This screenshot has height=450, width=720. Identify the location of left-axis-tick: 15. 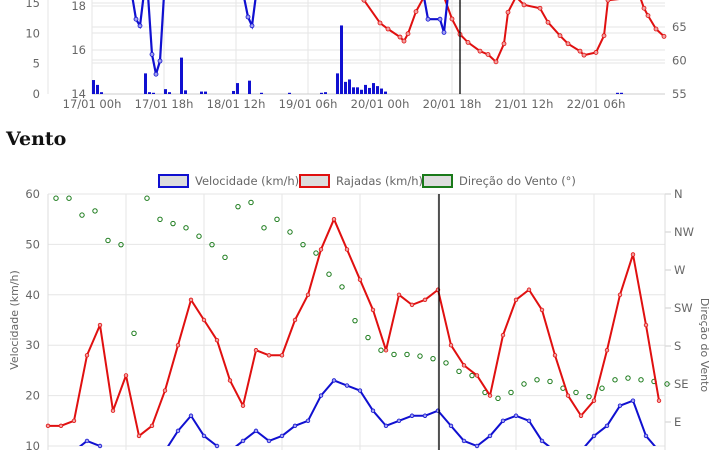
(32, 5).